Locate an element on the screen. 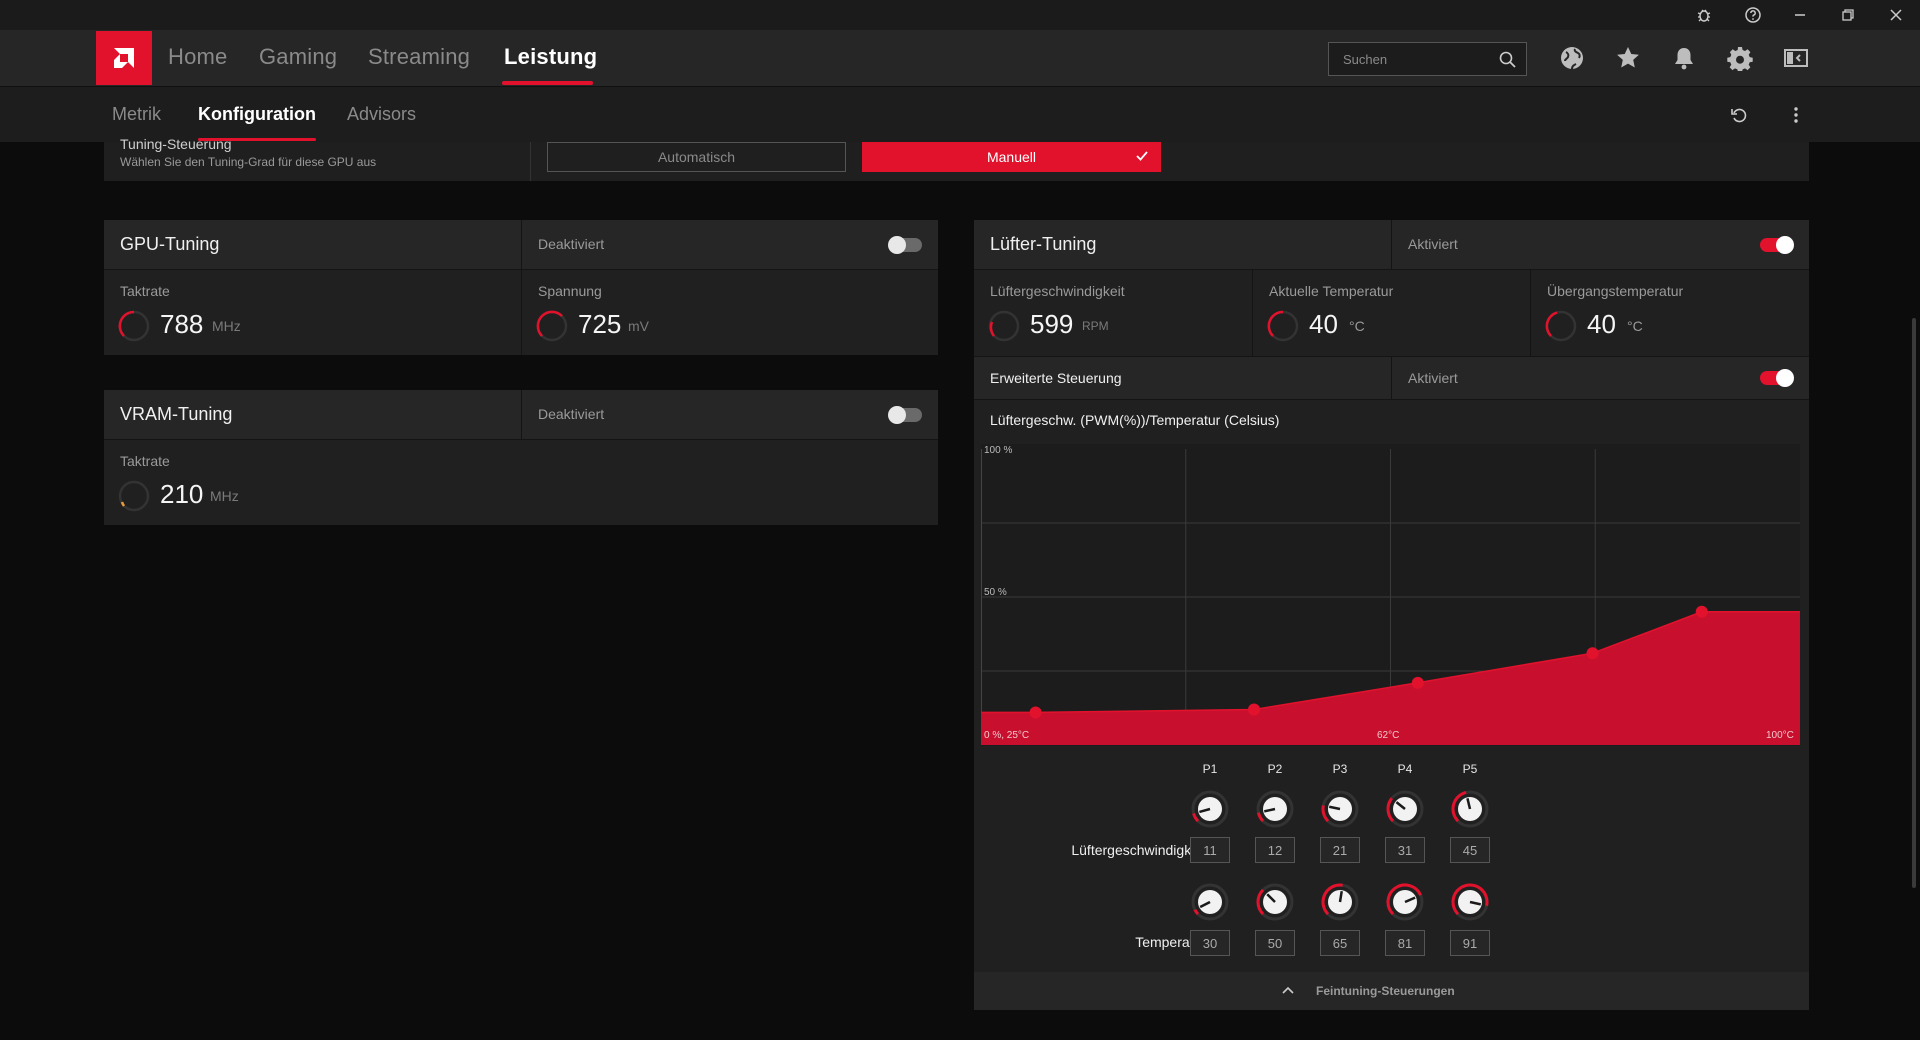 This screenshot has width=1920, height=1040. help-icon is located at coordinates (1753, 15).